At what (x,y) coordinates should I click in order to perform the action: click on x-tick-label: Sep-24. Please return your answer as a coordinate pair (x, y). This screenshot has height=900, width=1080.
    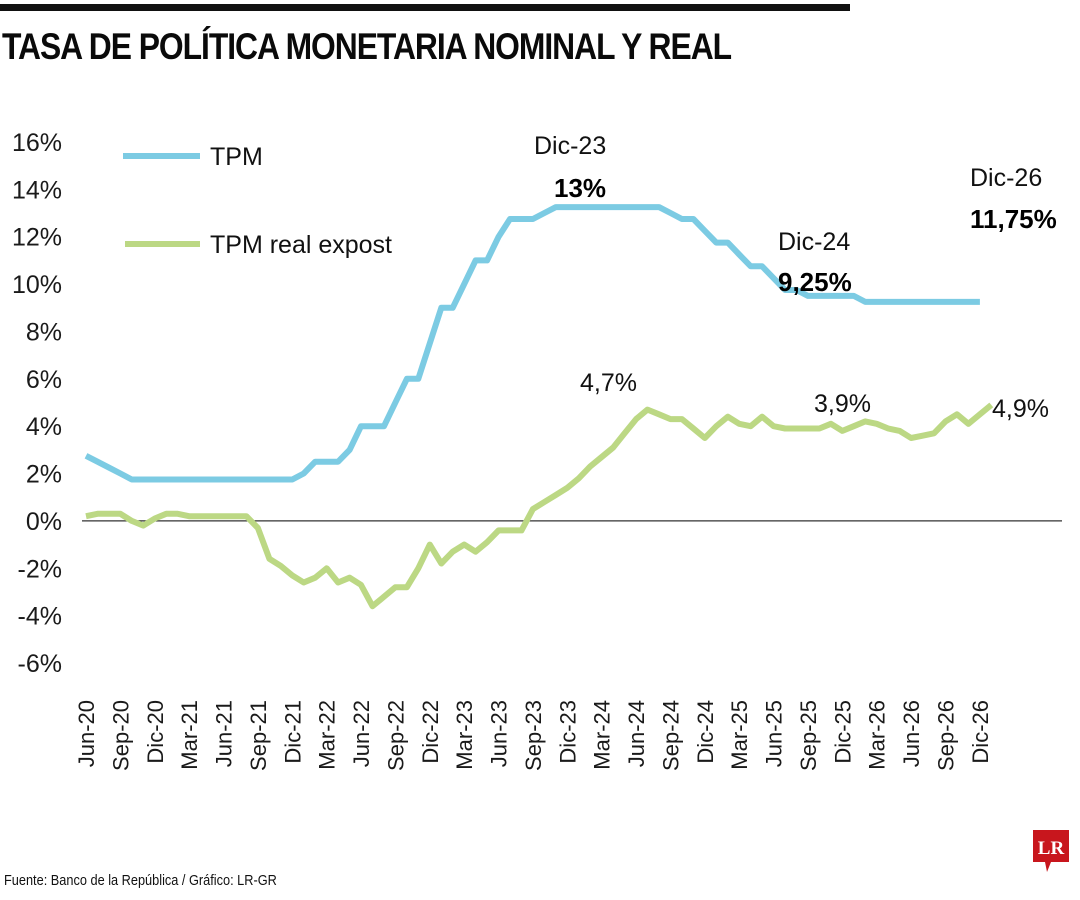
    Looking at the image, I should click on (670, 735).